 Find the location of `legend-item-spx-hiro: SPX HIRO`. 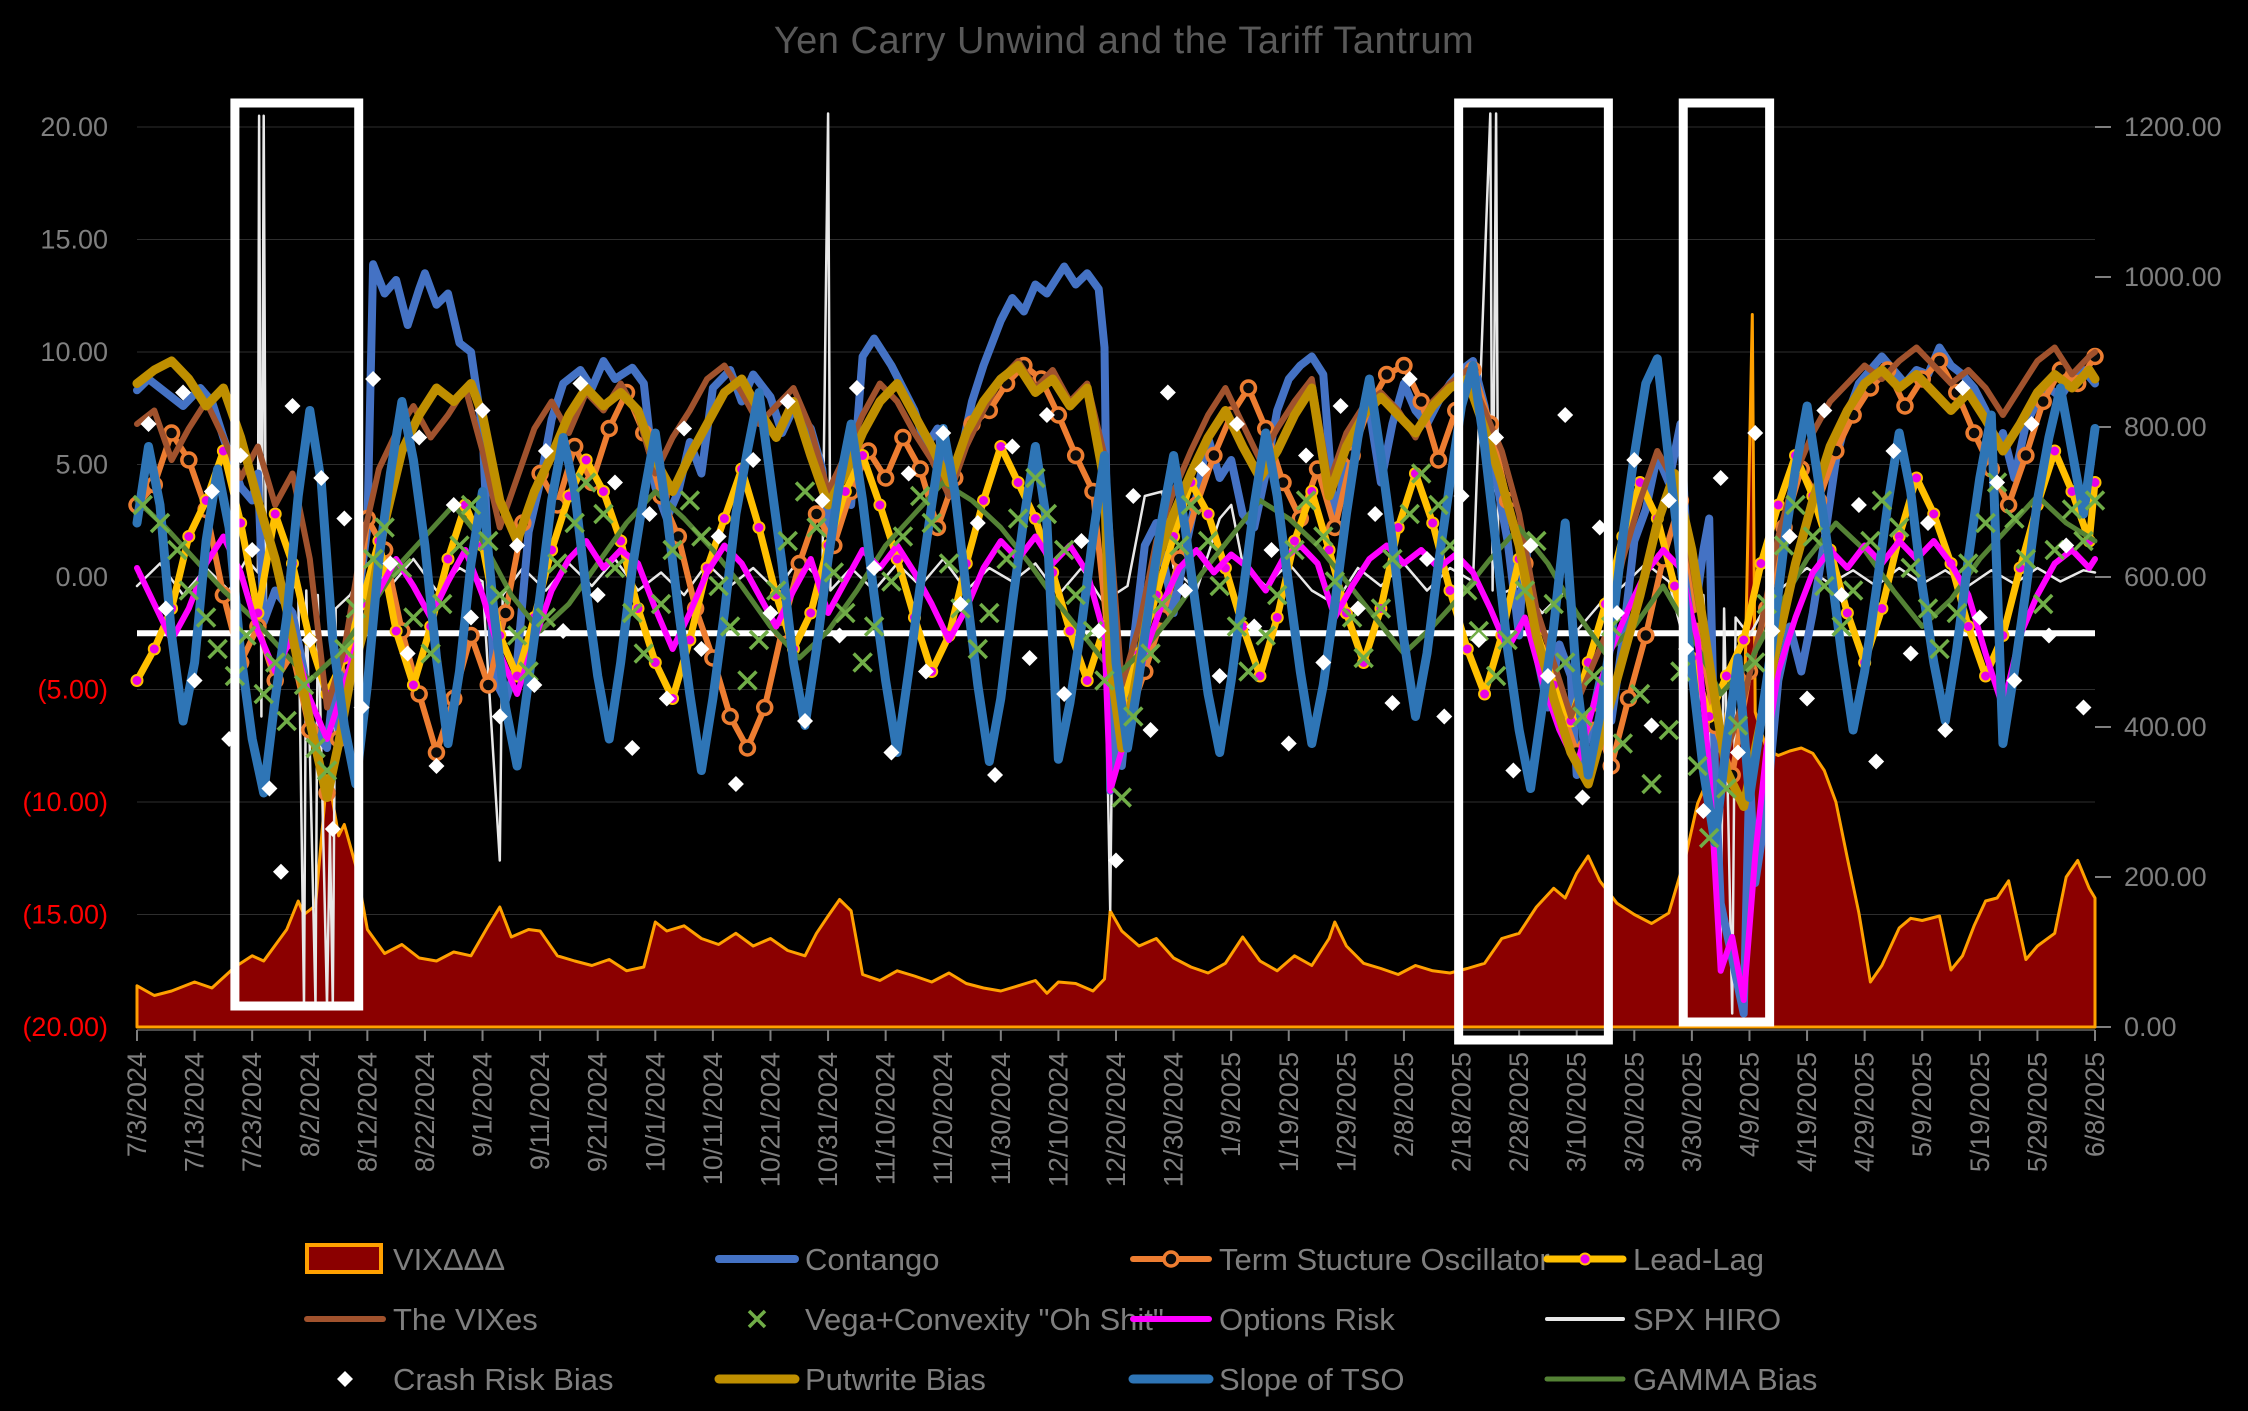

legend-item-spx-hiro: SPX HIRO is located at coordinates (1663, 1319).